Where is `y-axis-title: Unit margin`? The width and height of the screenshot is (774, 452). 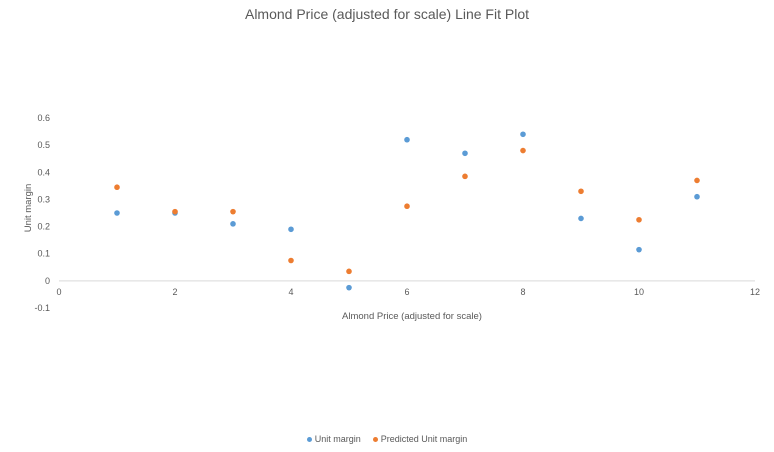
y-axis-title: Unit margin is located at coordinates (28, 208).